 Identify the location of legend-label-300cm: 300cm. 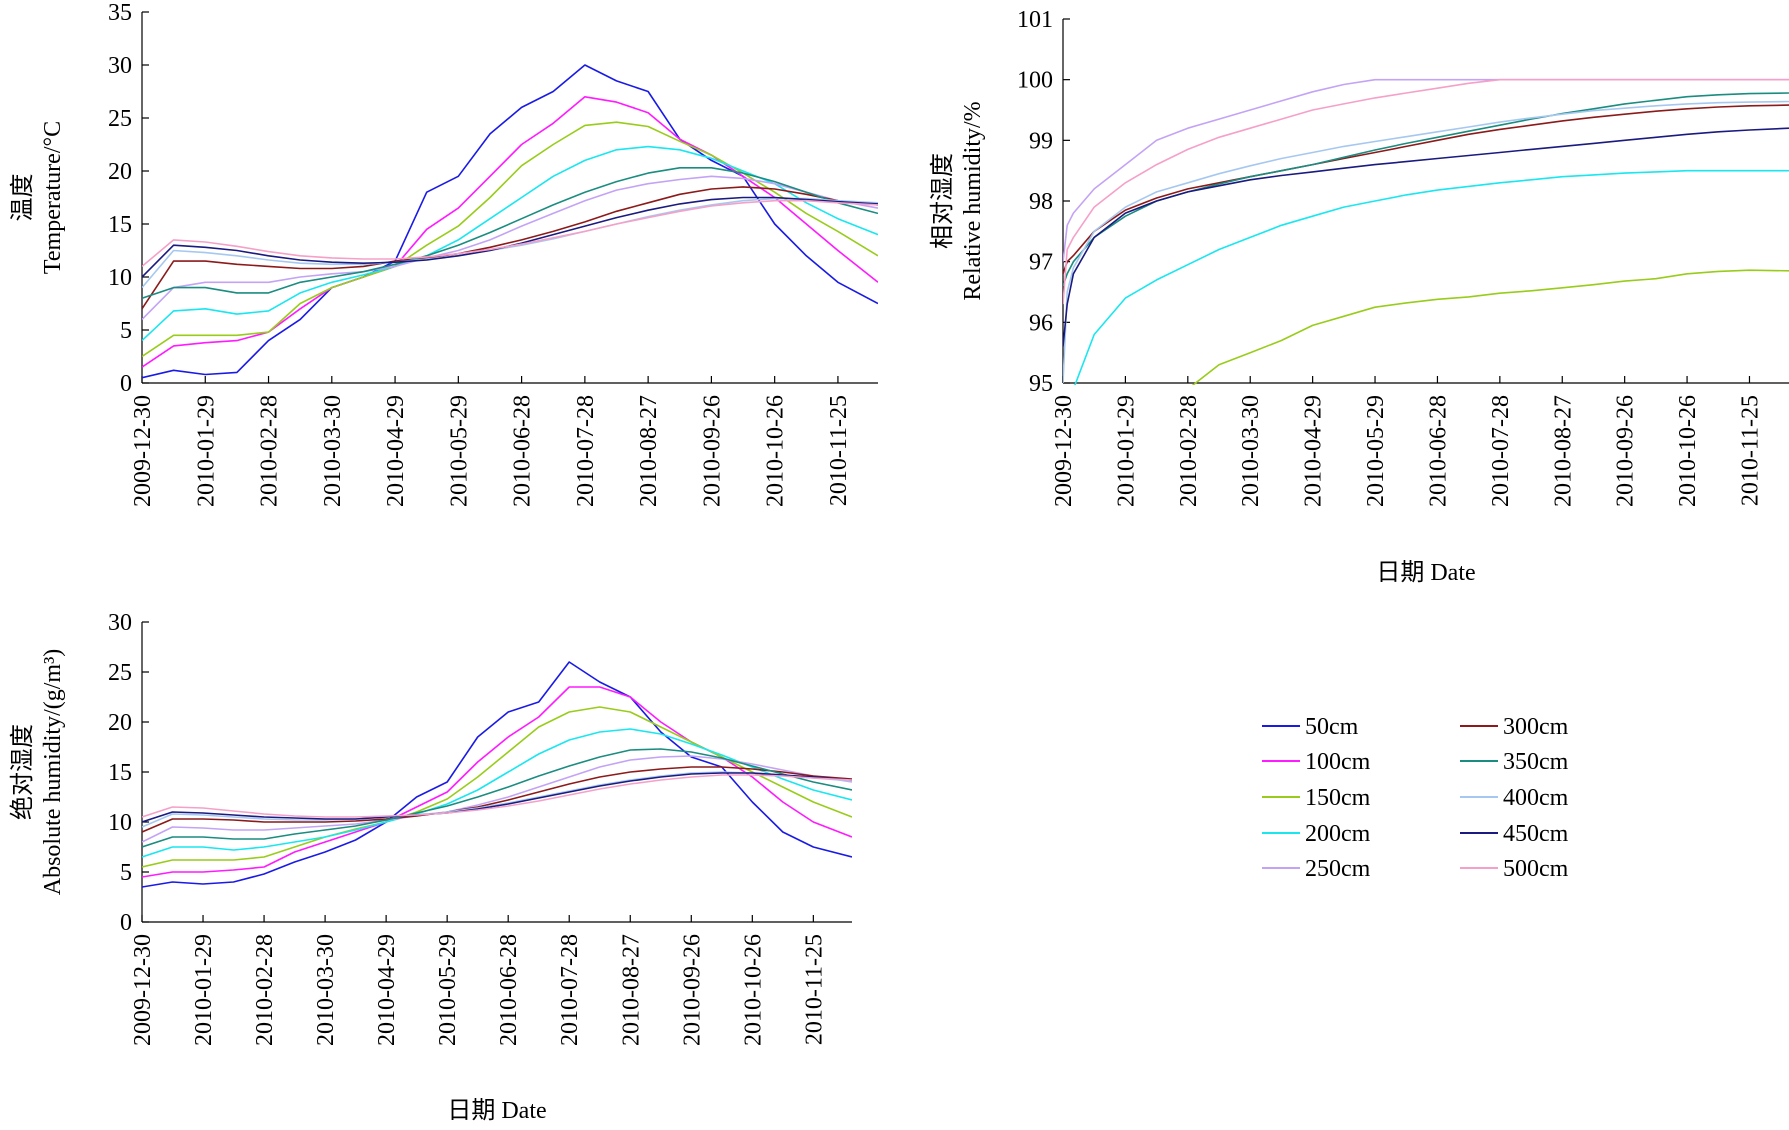
(1536, 727).